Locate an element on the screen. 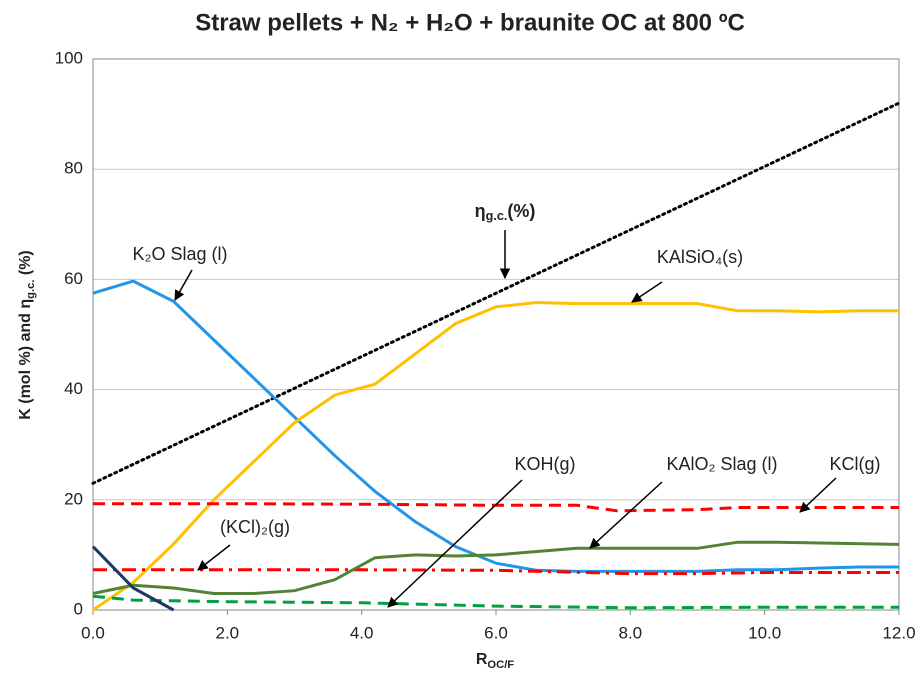  x-tick-label: 10.0 is located at coordinates (764, 632).